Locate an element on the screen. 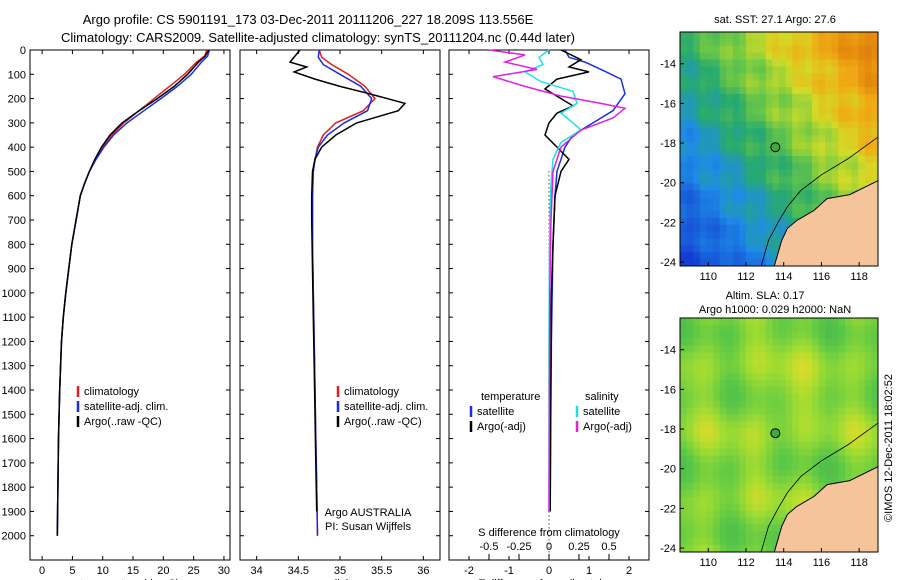 This screenshot has width=900, height=580. y-tick-label: -16 is located at coordinates (668, 390).